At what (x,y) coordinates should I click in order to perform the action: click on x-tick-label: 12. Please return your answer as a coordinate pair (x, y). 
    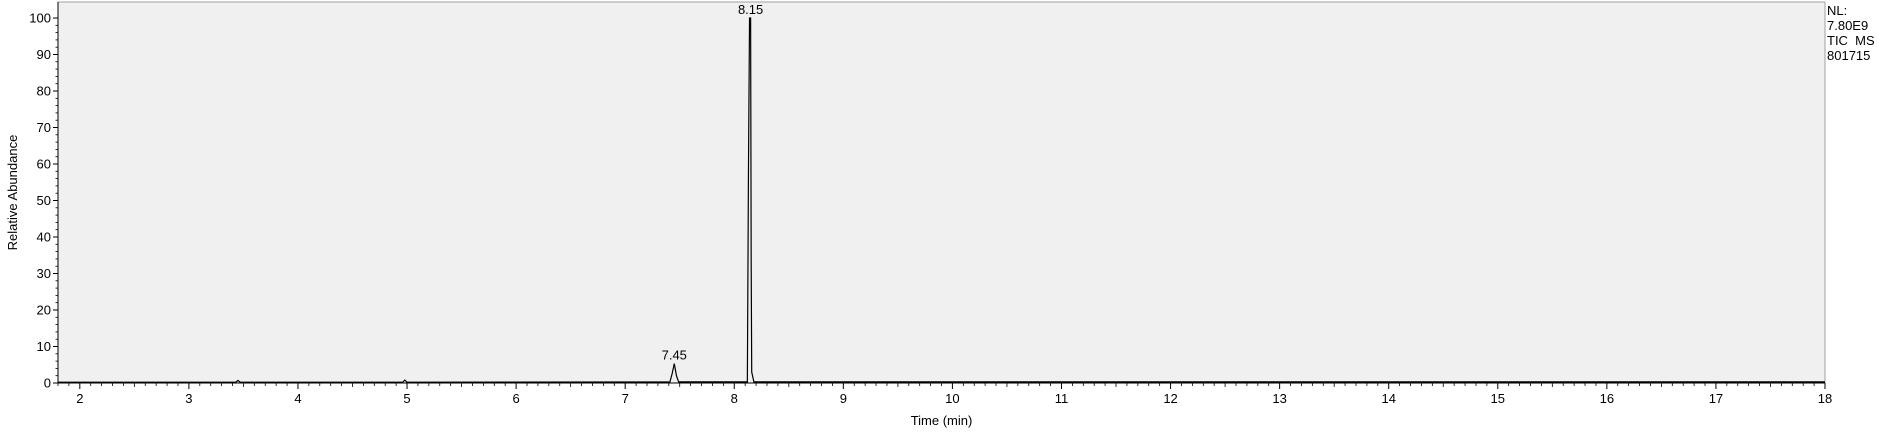
    Looking at the image, I should click on (1170, 398).